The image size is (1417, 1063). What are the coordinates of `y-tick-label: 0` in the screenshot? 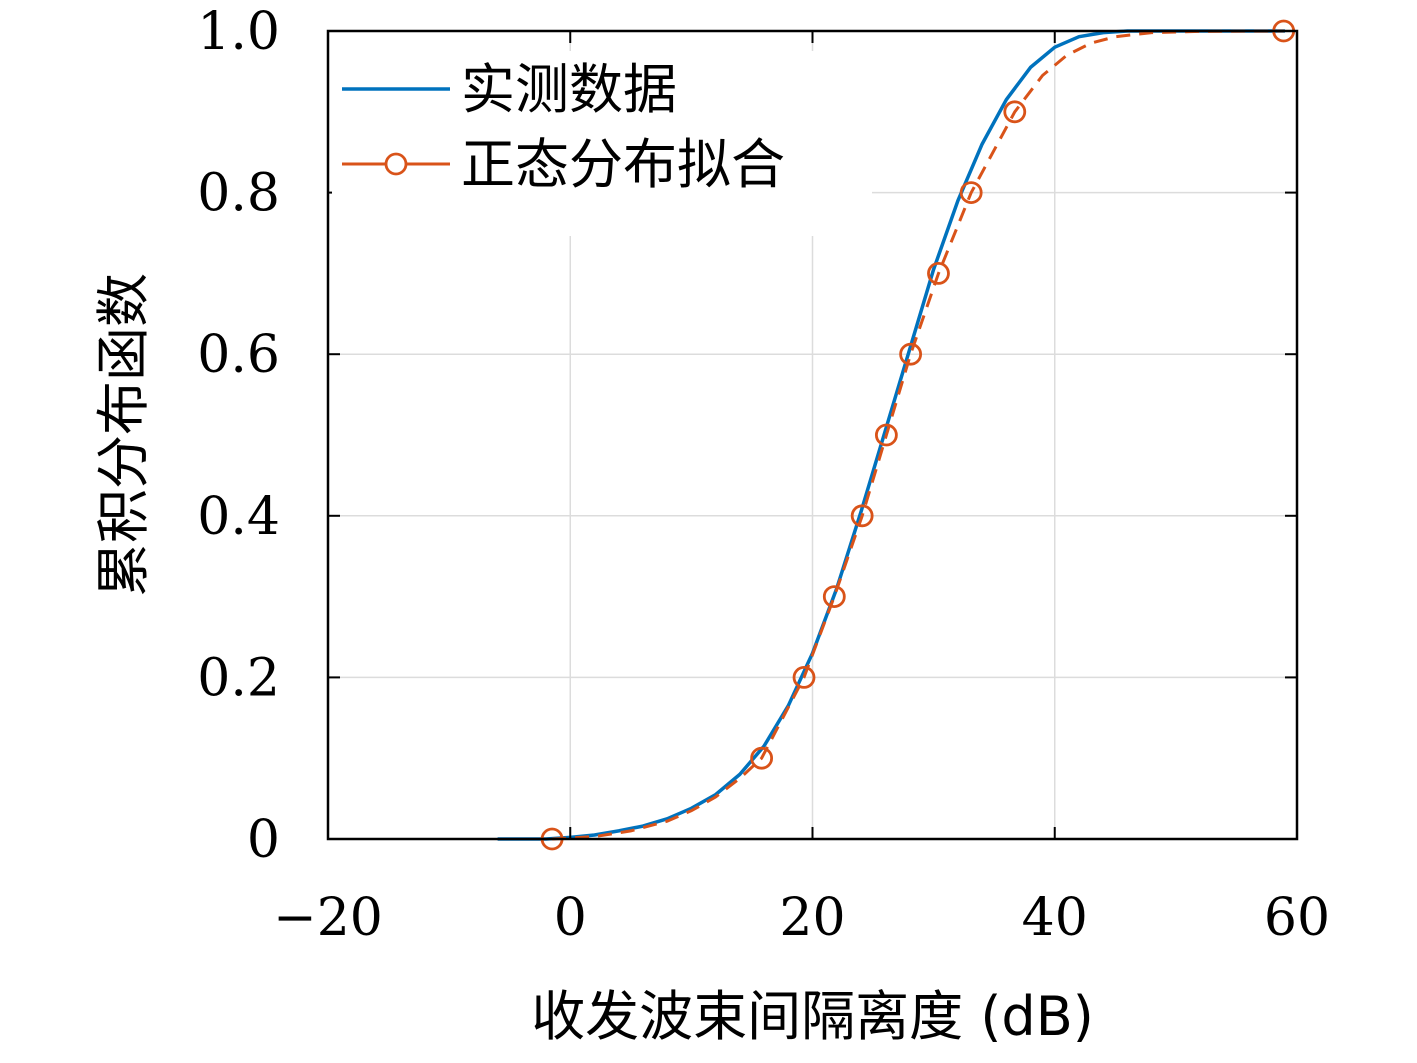 It's located at (263, 840).